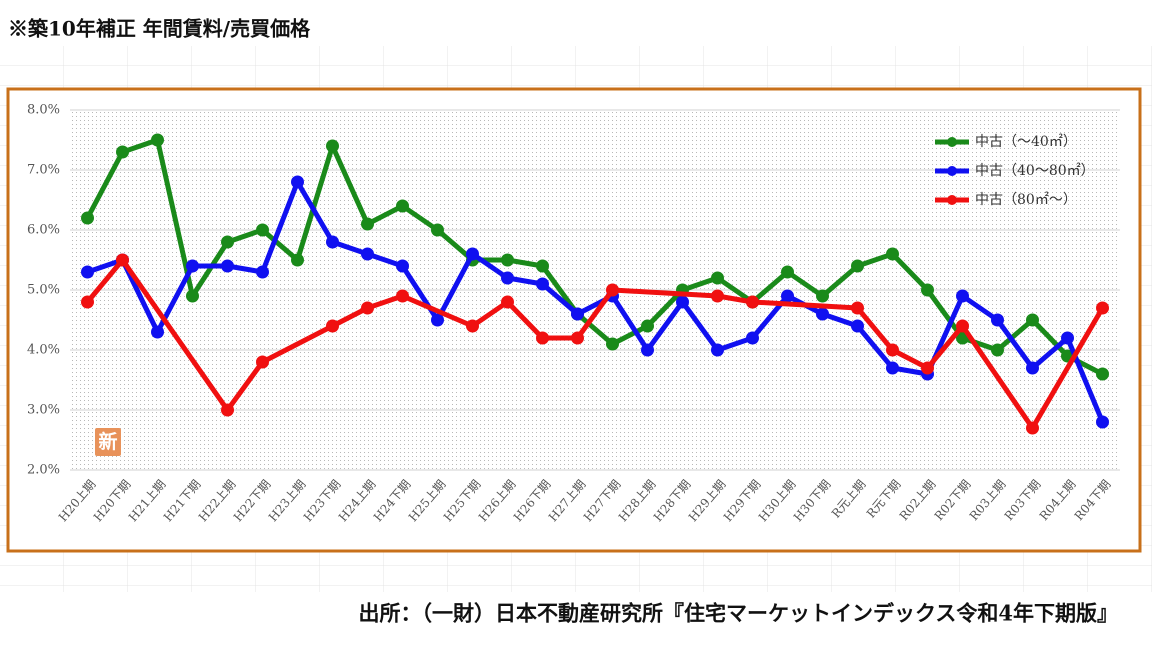 The height and width of the screenshot is (648, 1152). I want to click on y-tick-label: 3.0%, so click(43, 410).